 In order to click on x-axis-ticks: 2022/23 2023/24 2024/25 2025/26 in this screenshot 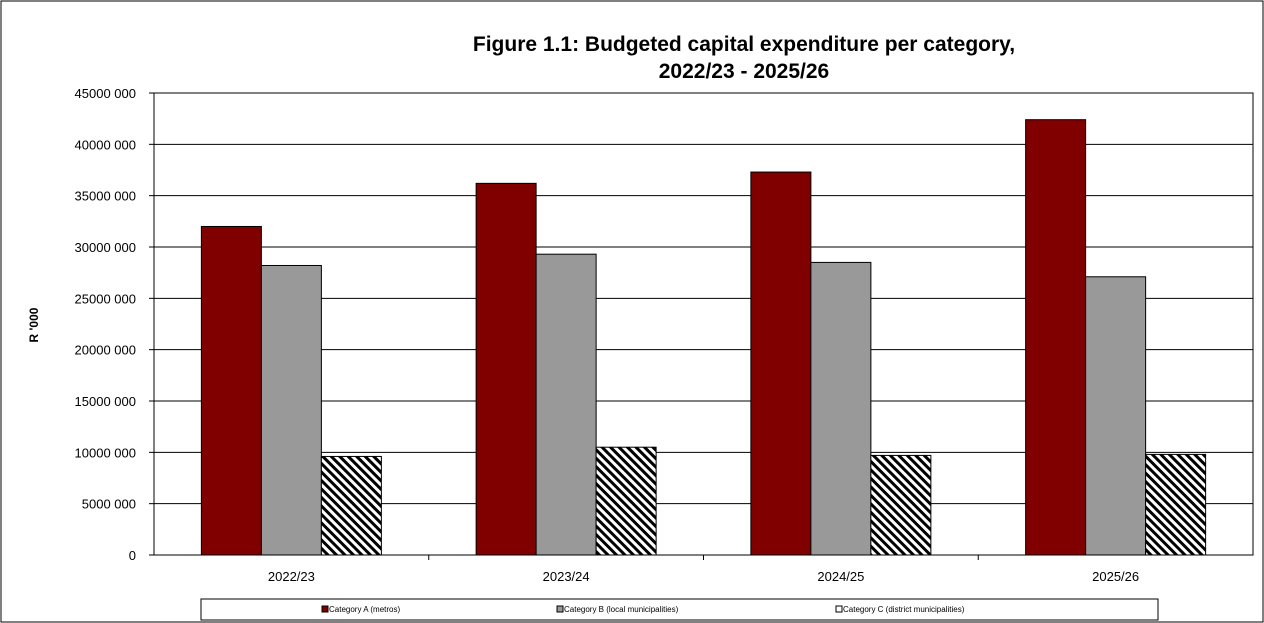, I will do `click(703, 569)`.